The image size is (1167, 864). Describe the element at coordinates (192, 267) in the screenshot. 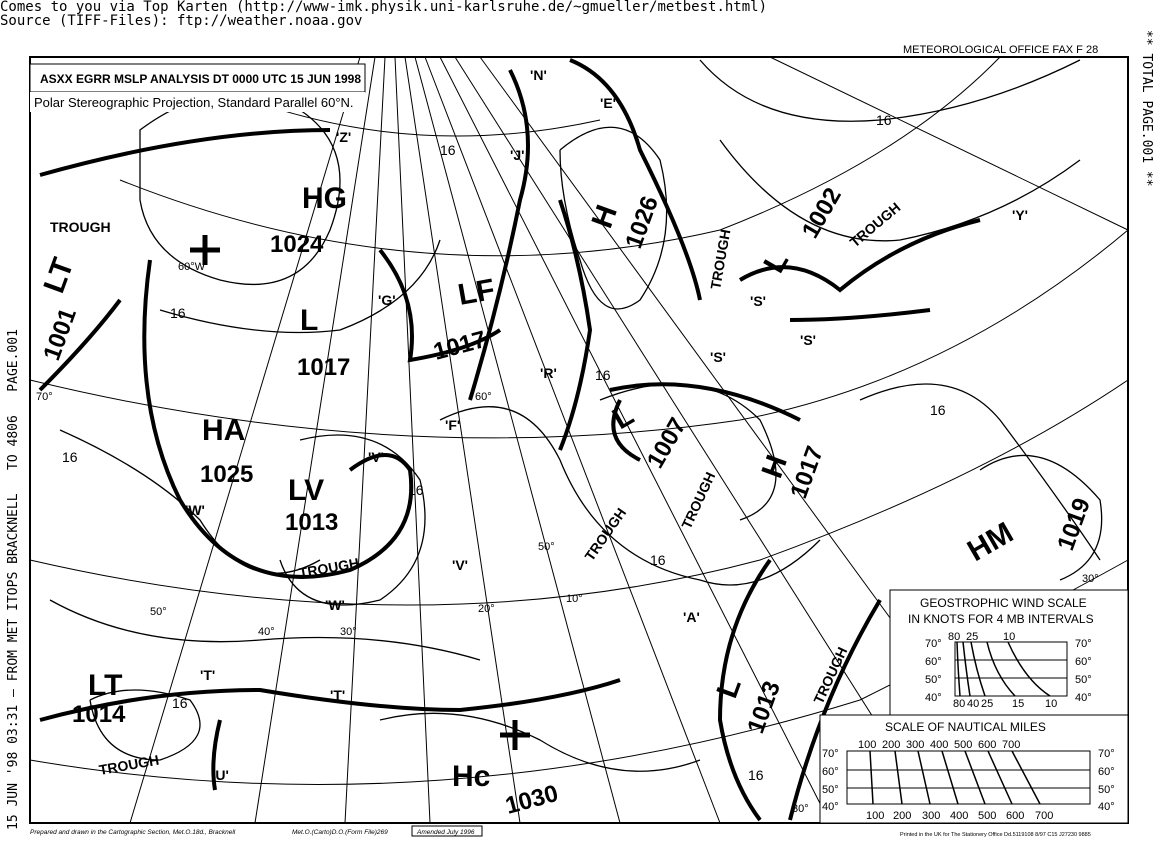

I see `lon-labels-text: 60°W` at that location.